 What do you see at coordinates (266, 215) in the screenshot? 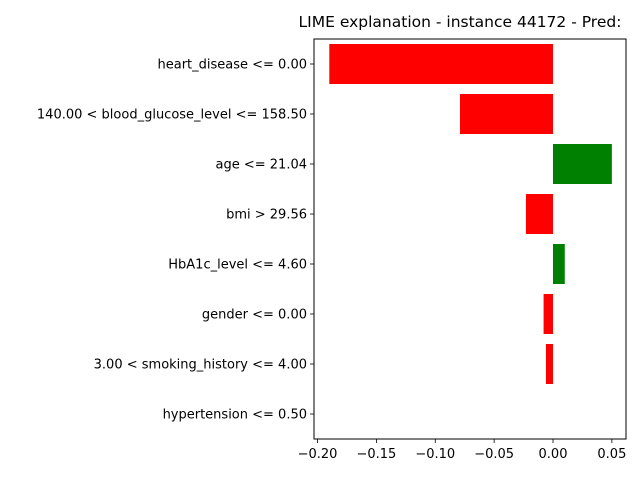
I see `y-tick-label: bmi > 29.56` at bounding box center [266, 215].